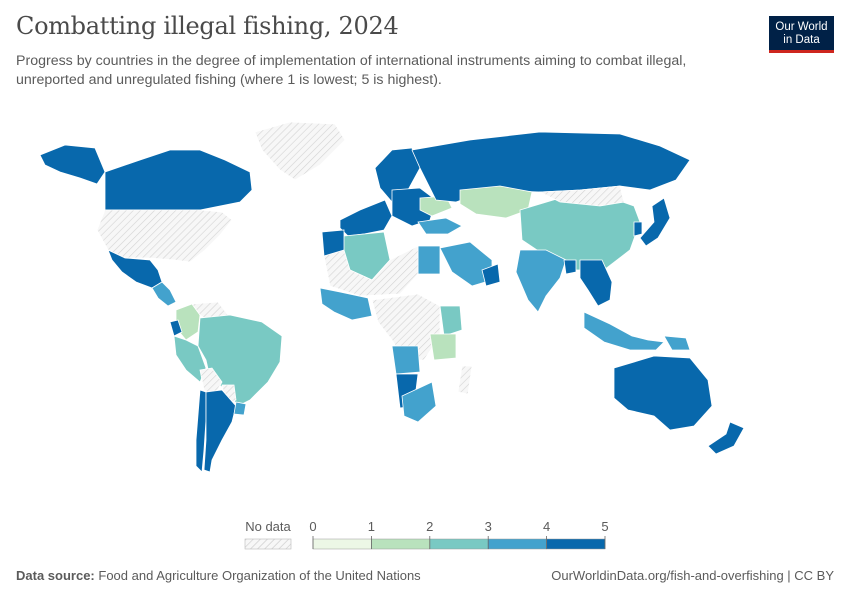 This screenshot has height=600, width=850. What do you see at coordinates (211, 382) in the screenshot?
I see `country-bolivia` at bounding box center [211, 382].